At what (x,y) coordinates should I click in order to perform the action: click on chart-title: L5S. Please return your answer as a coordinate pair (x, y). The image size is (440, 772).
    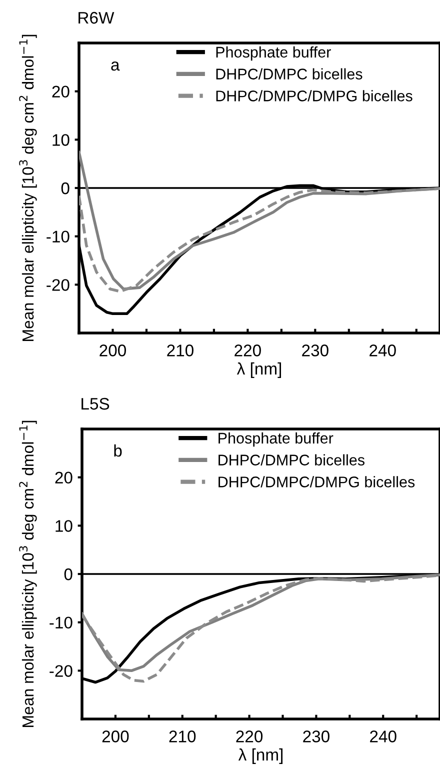
    Looking at the image, I should click on (96, 404).